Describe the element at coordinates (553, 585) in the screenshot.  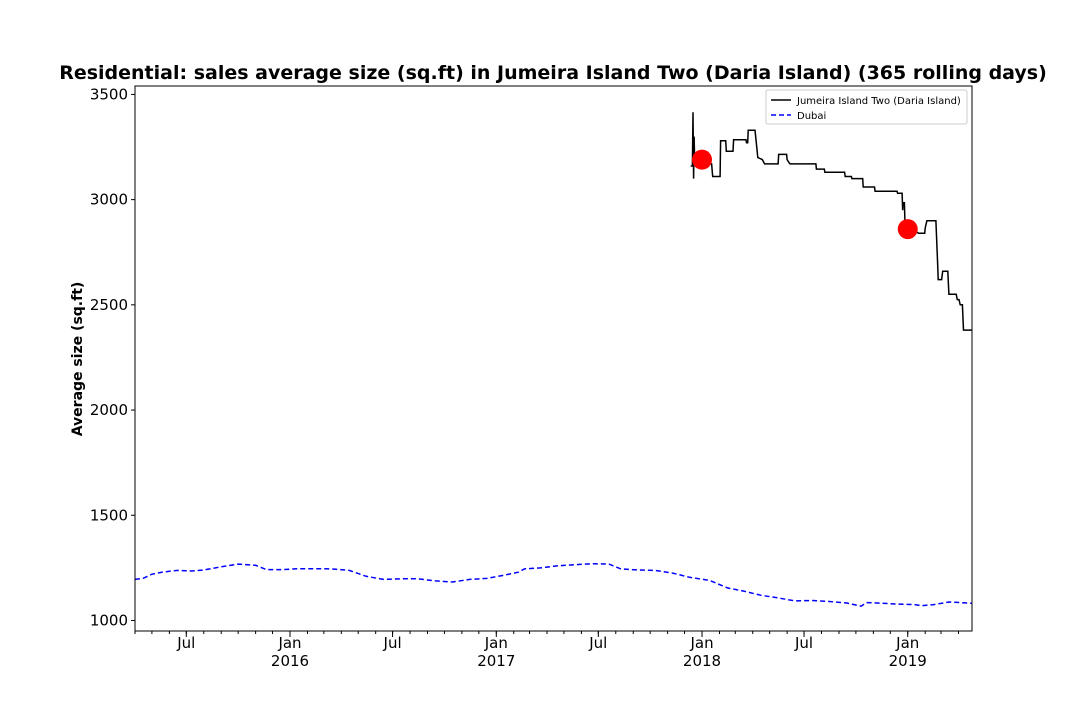
I see `series-line-dubai` at that location.